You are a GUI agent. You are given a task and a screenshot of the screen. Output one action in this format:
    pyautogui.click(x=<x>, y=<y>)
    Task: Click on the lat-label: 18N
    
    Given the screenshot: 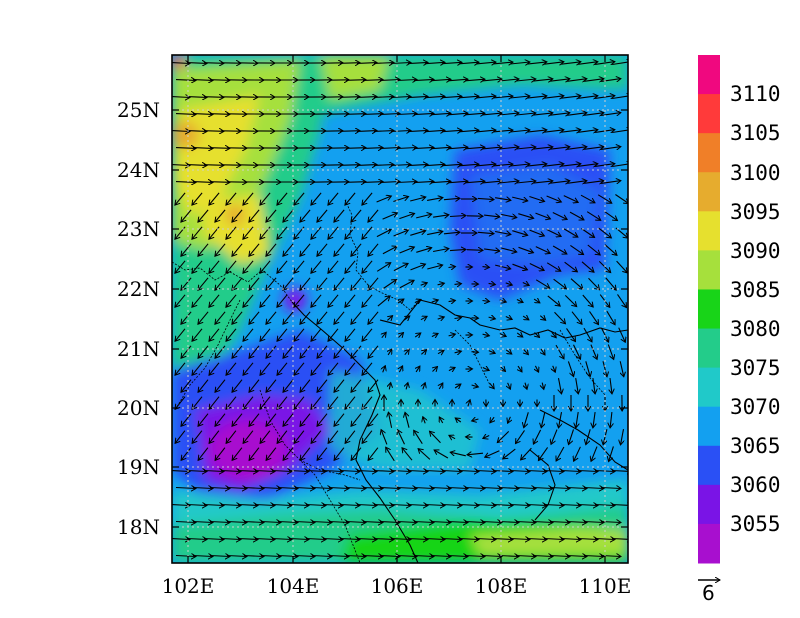 What is the action you would take?
    pyautogui.click(x=138, y=527)
    